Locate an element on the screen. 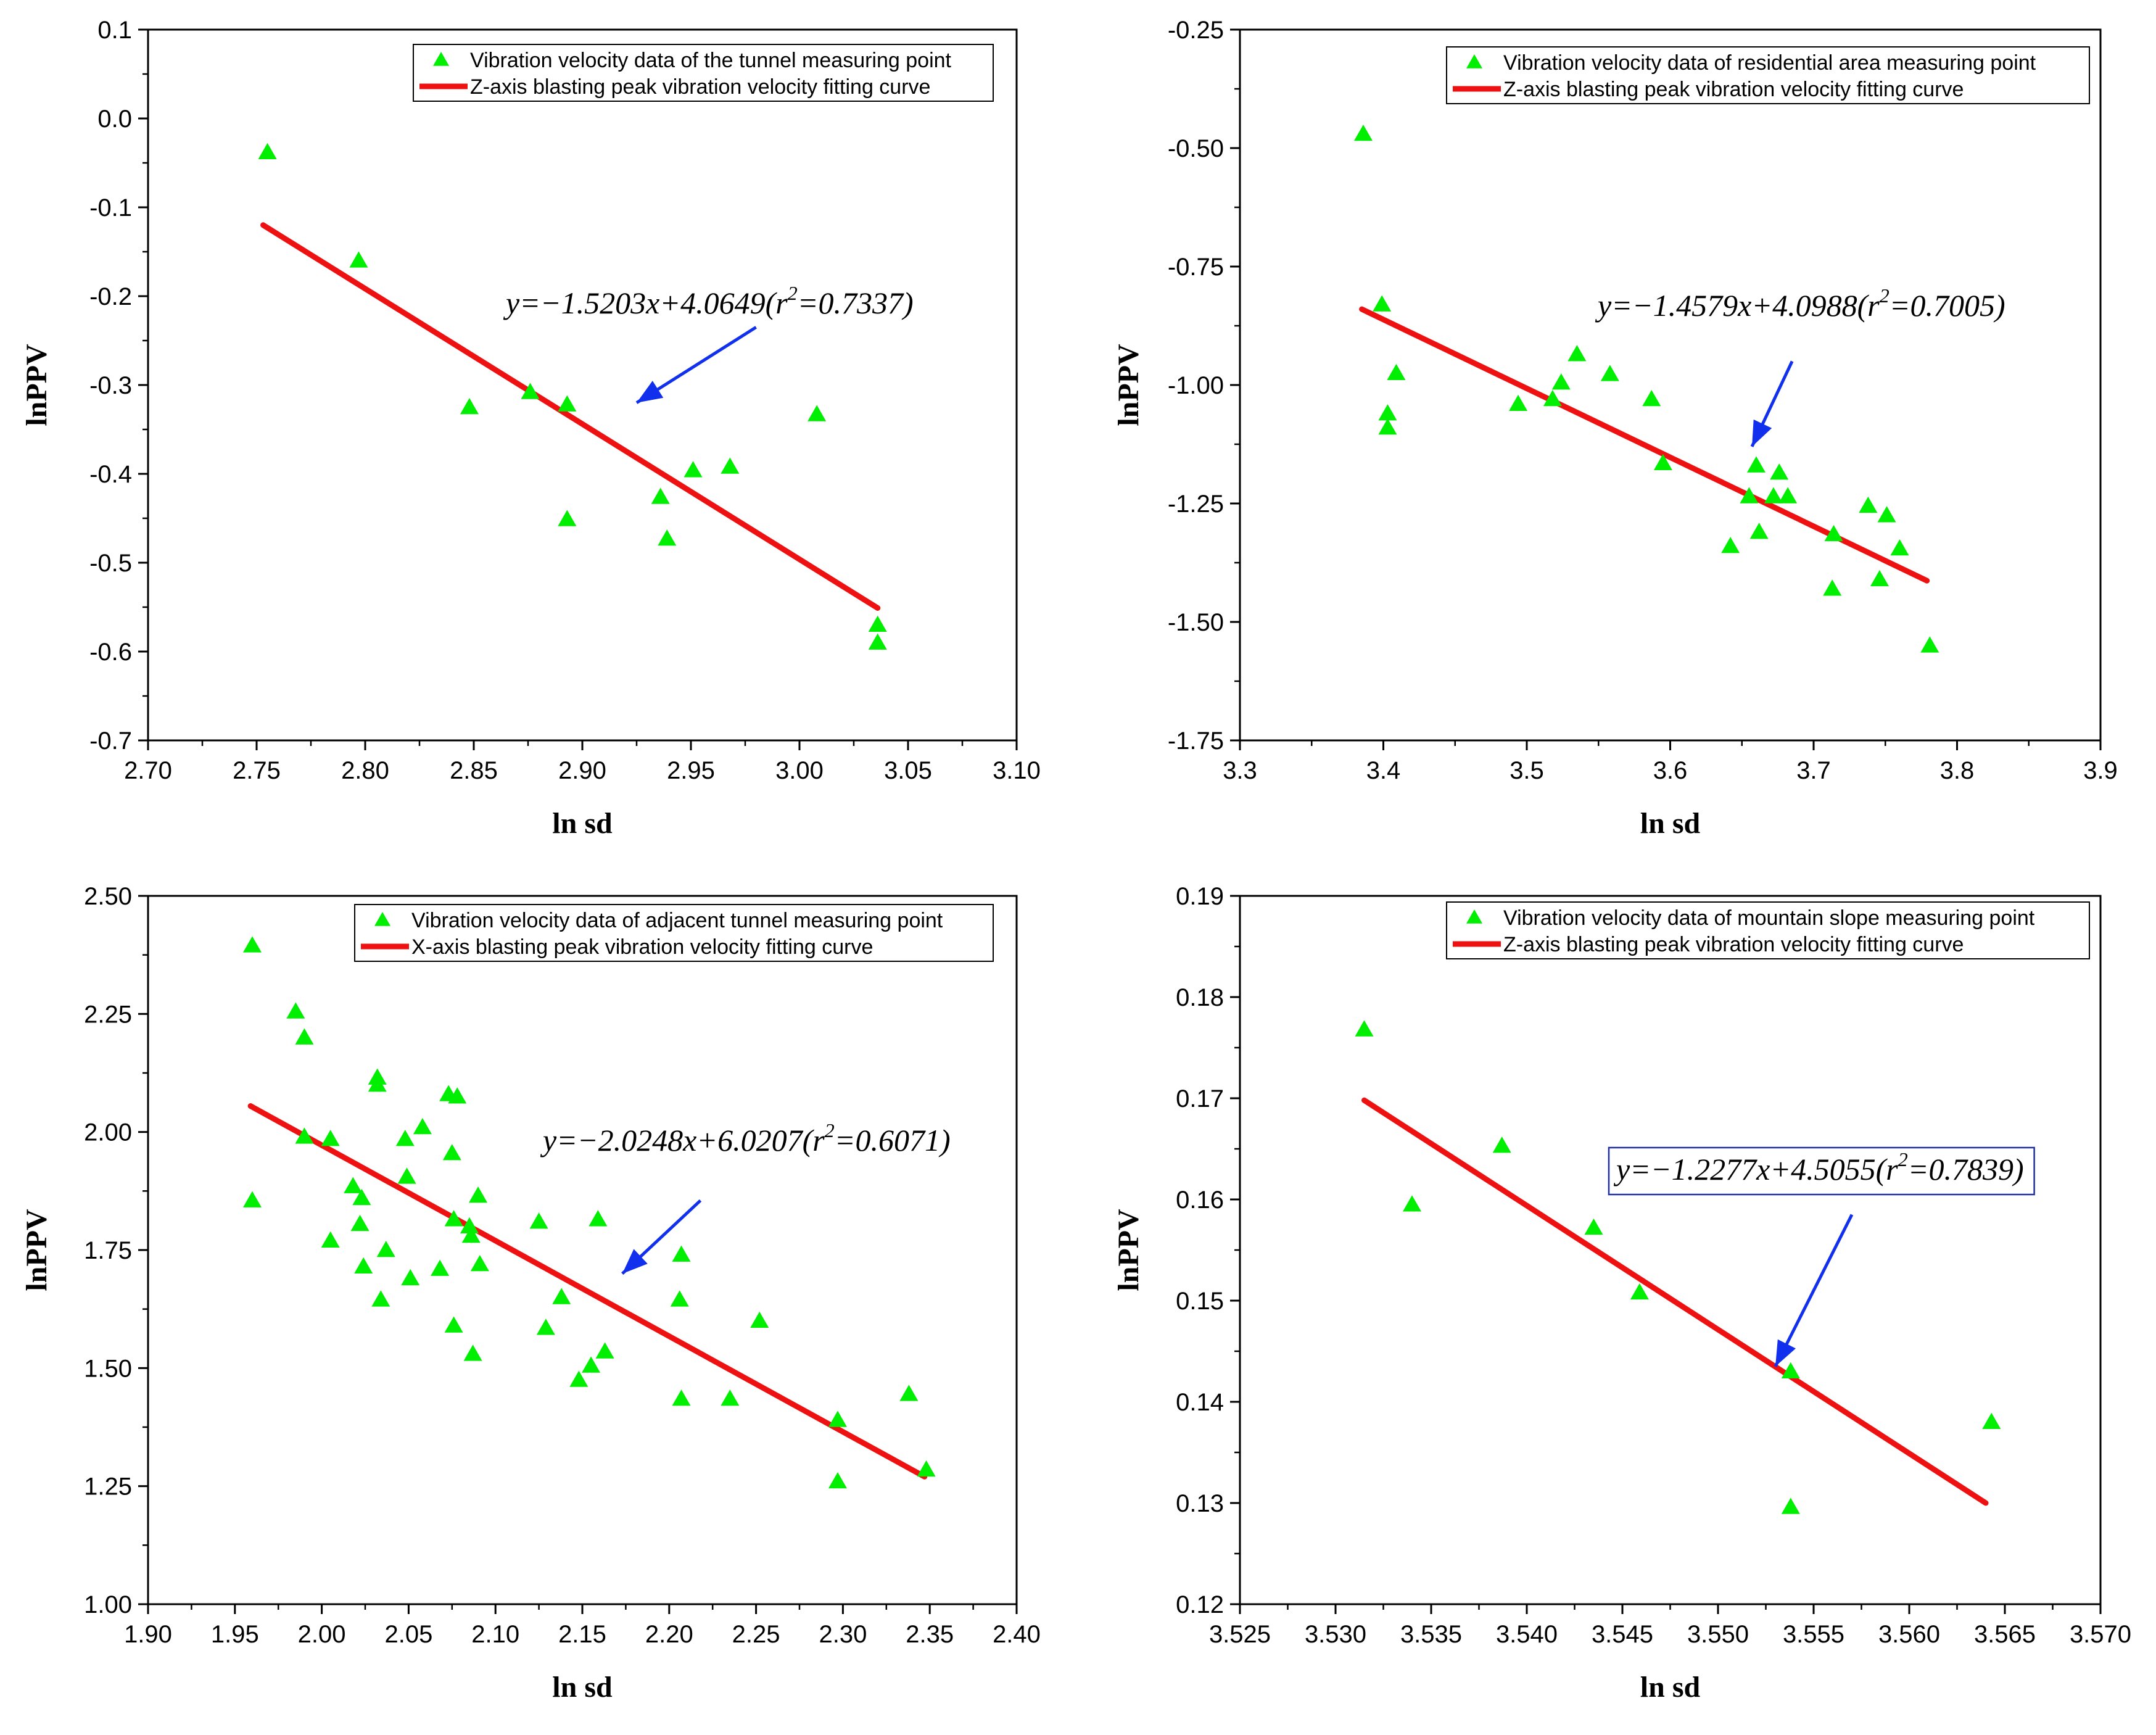 The height and width of the screenshot is (1735, 2156). y-tick-label: 2.25 is located at coordinates (108, 1014).